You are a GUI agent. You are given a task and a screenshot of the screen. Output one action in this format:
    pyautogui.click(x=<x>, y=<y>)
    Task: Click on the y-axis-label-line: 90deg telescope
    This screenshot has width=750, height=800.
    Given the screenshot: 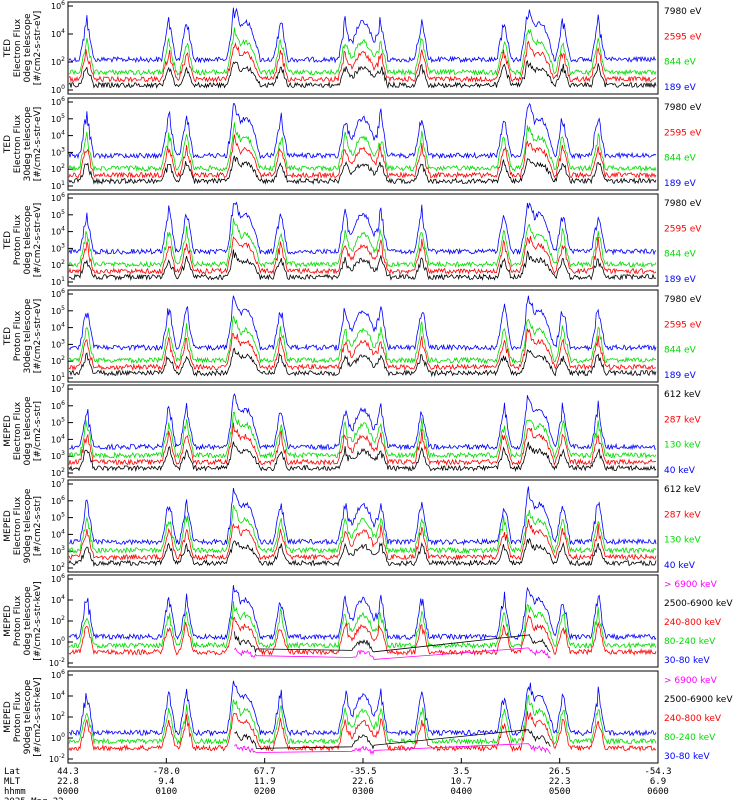 What is the action you would take?
    pyautogui.click(x=28, y=716)
    